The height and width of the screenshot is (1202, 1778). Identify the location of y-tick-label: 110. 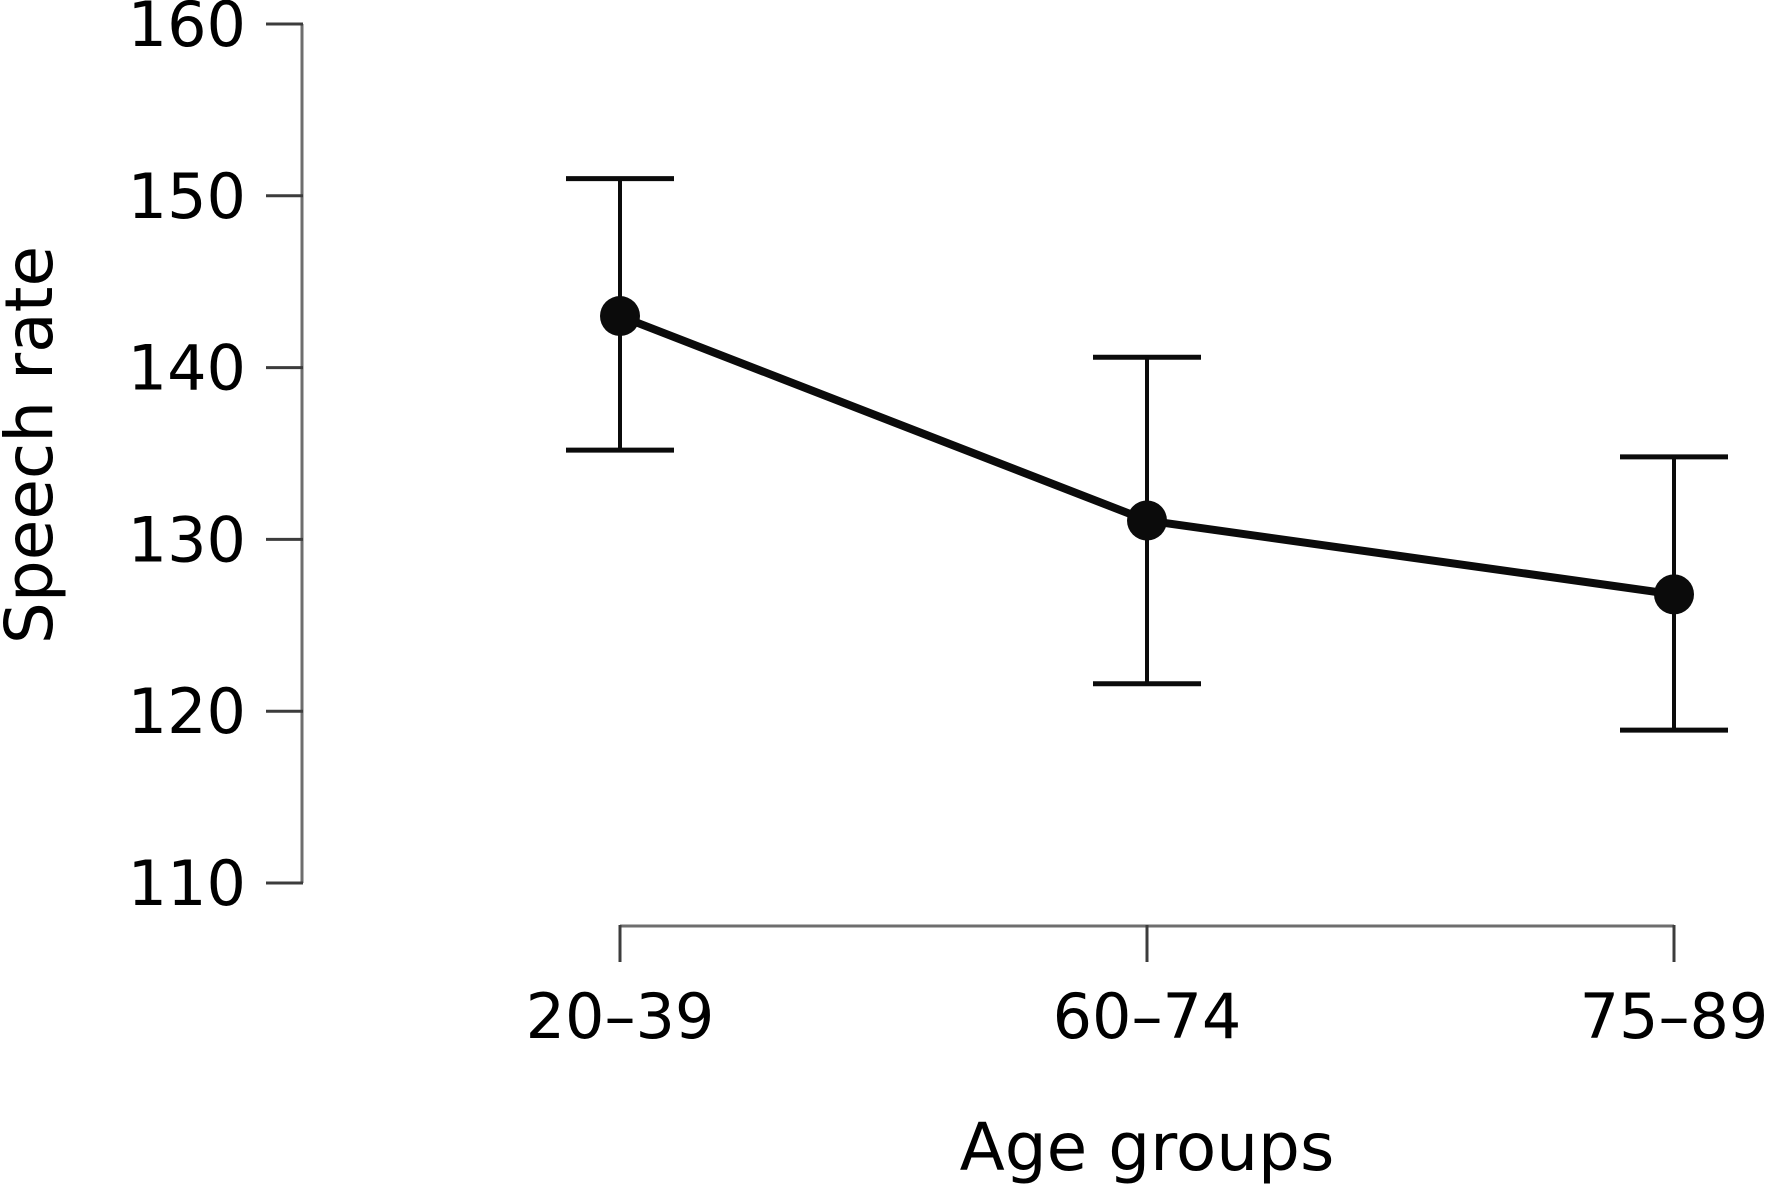
(187, 883).